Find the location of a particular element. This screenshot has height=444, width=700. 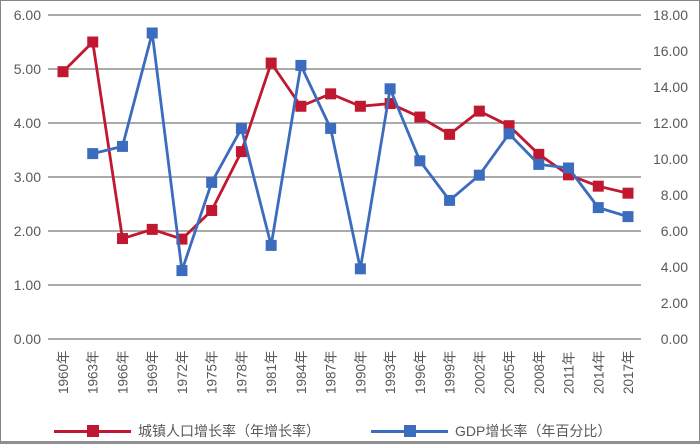

x-axis-tick-label: 1987年 is located at coordinates (331, 372).